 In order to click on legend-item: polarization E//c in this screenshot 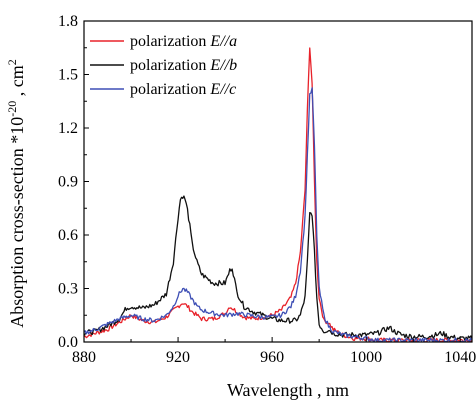, I will do `click(163, 89)`.